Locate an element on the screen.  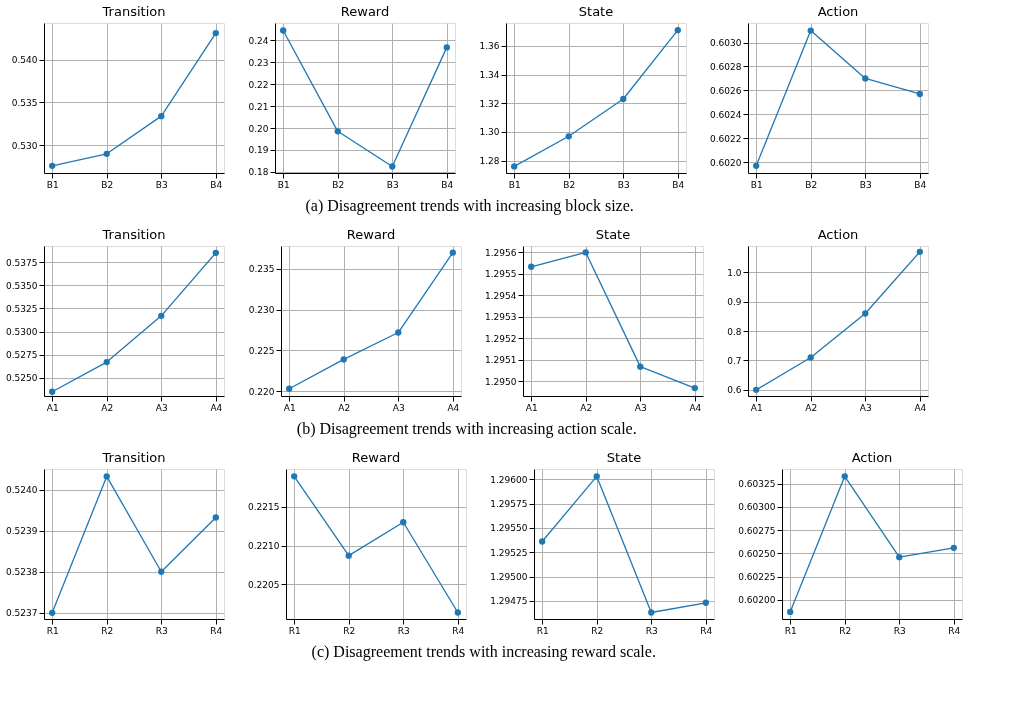
y-tick-label: 1.0 is located at coordinates (734, 272).